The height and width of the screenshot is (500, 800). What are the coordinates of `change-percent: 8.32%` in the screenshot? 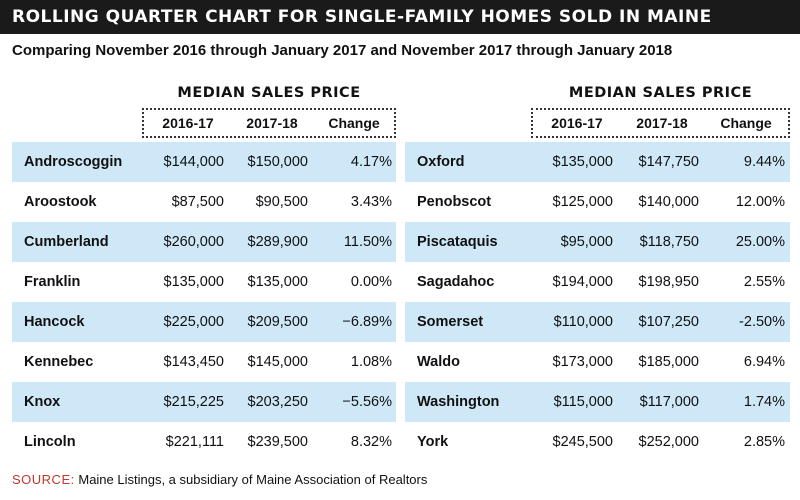 It's located at (371, 442).